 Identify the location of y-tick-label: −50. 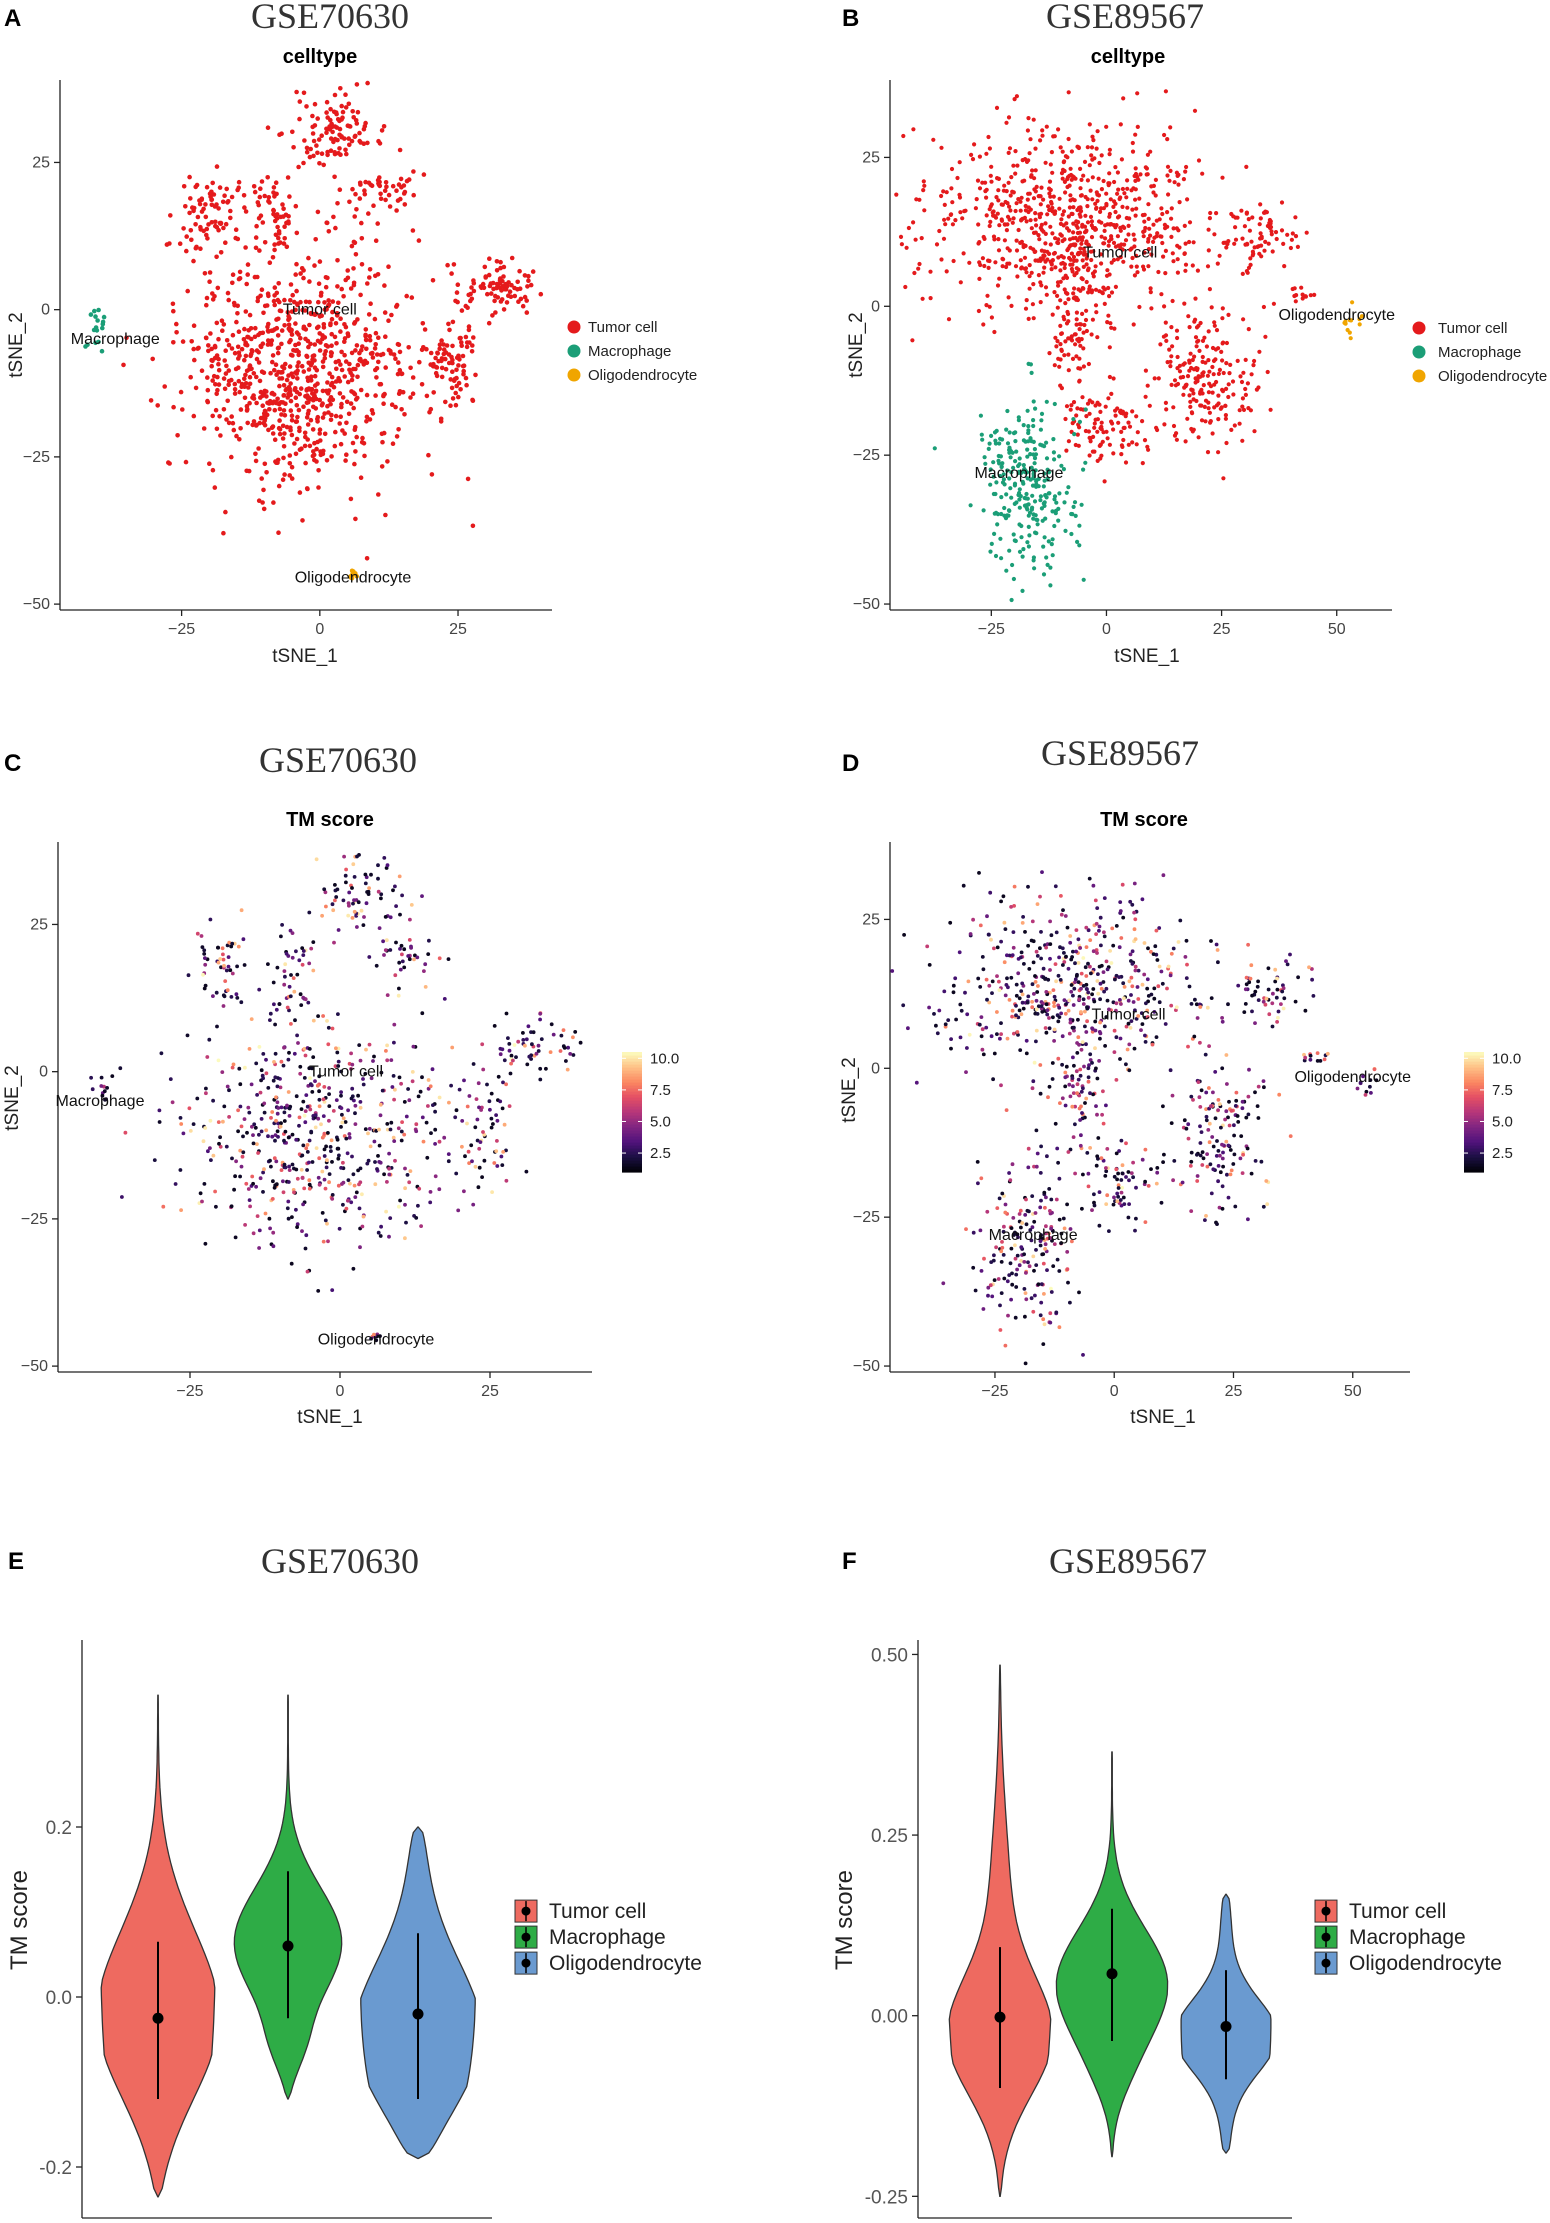
(34, 1366).